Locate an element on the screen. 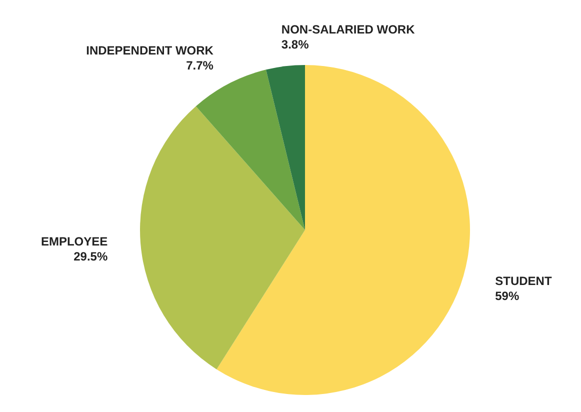  slice-label: INDEPENDENT WORK is located at coordinates (150, 50).